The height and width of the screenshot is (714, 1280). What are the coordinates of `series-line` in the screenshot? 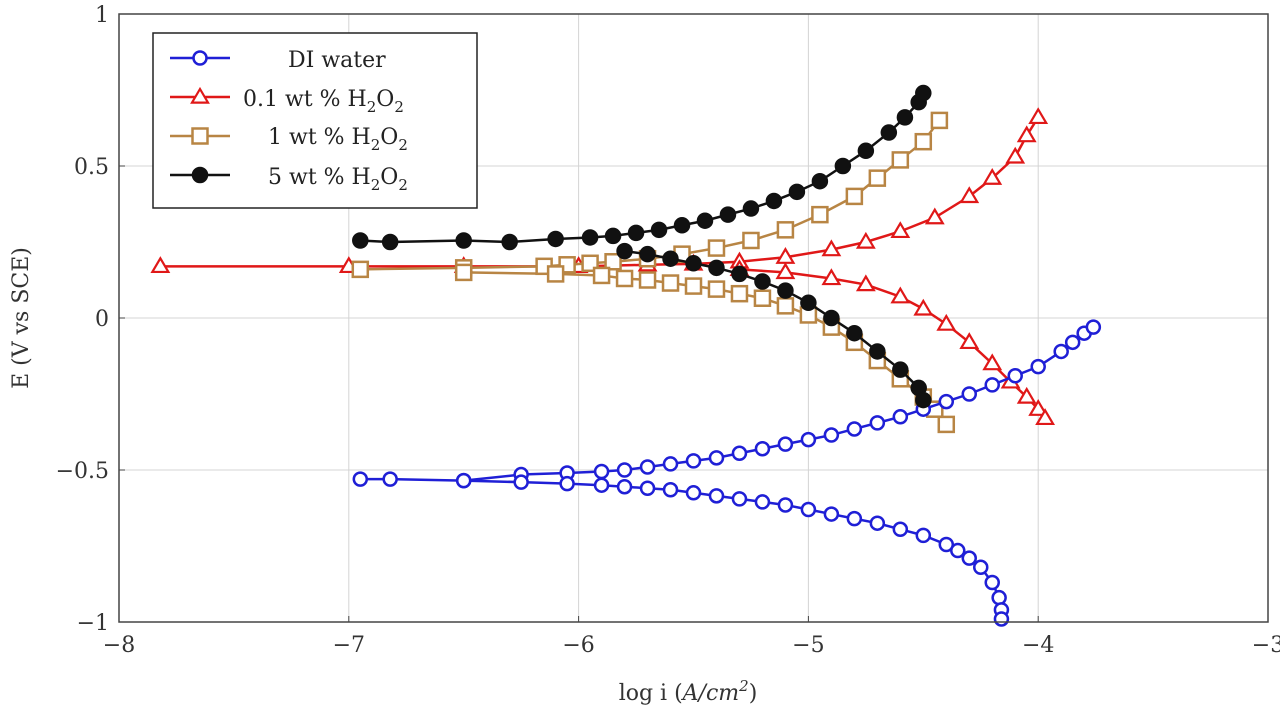 It's located at (727, 404).